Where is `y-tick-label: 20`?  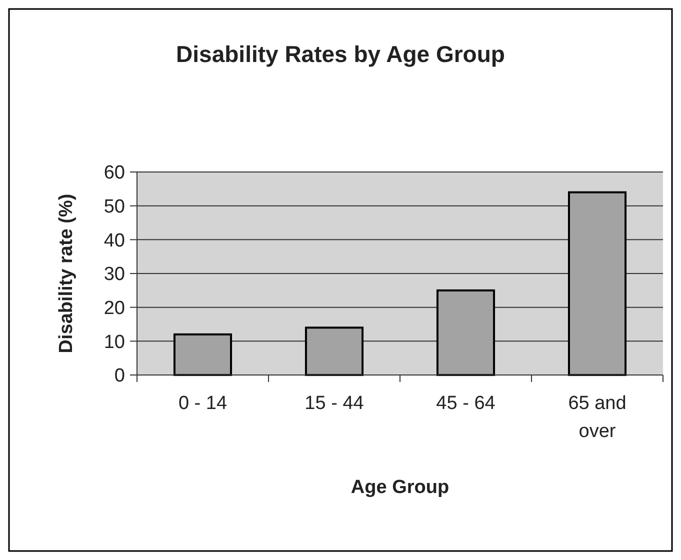 y-tick-label: 20 is located at coordinates (114, 308).